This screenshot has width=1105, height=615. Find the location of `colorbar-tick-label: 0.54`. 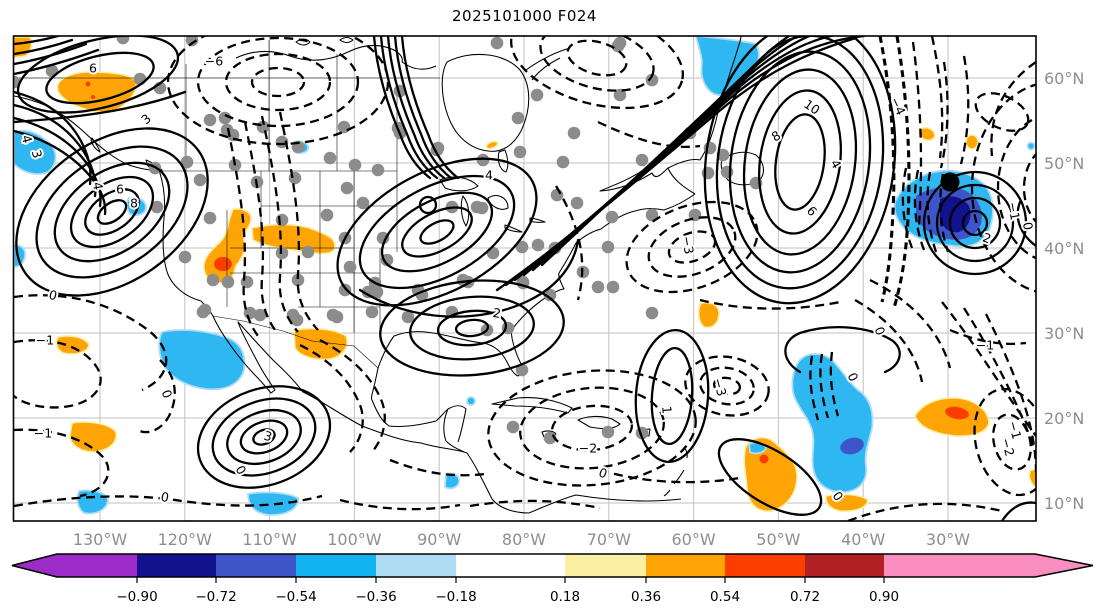

colorbar-tick-label: 0.54 is located at coordinates (725, 597).